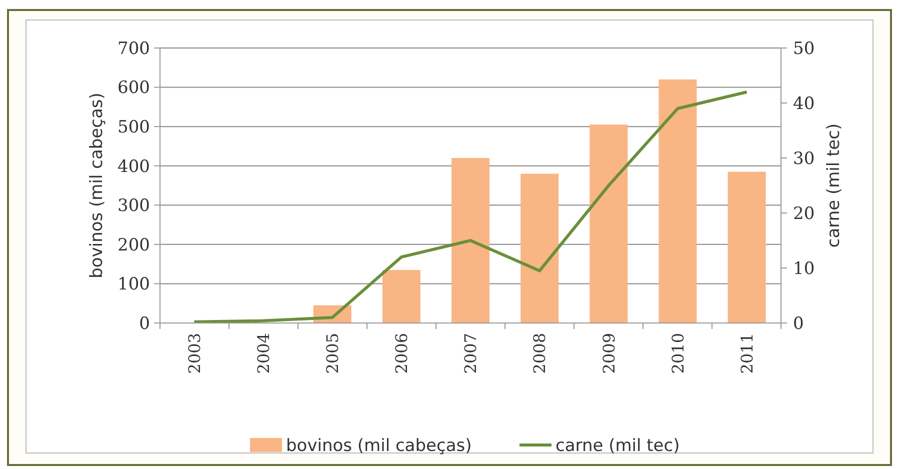  I want to click on x-tick-label: 2003, so click(194, 353).